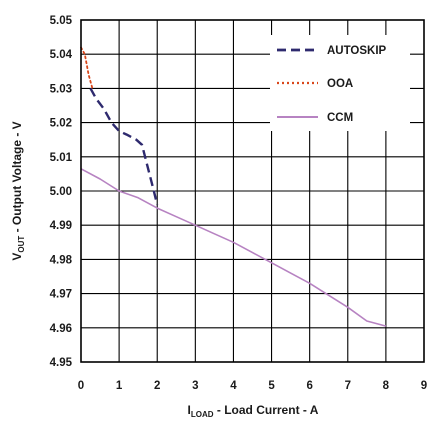 The width and height of the screenshot is (447, 428). I want to click on y-tick-label: 4.98, so click(61, 260).